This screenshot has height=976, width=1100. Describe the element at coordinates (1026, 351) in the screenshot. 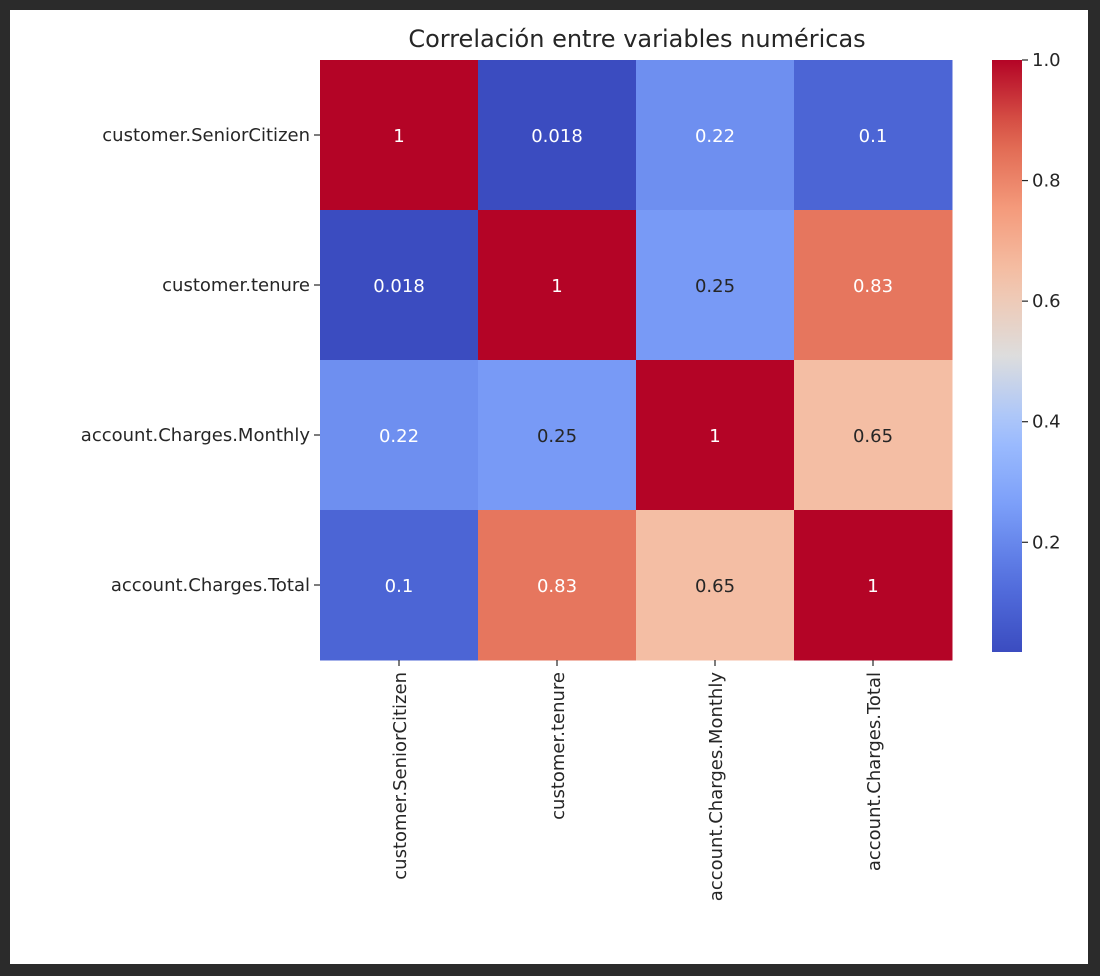

I see `colorbar: 0.2 0.4 0.6 0.8 1.0` at that location.